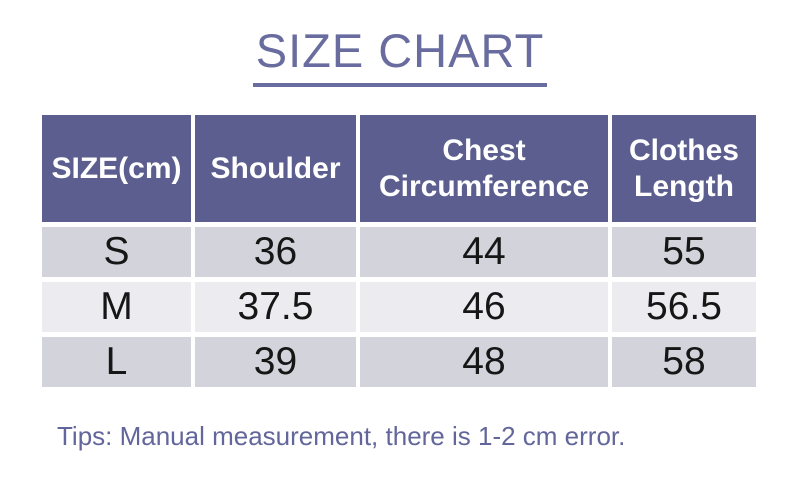 This screenshot has height=500, width=800. Describe the element at coordinates (484, 168) in the screenshot. I see `column-header-chest-circumference: Chest Circumference` at that location.